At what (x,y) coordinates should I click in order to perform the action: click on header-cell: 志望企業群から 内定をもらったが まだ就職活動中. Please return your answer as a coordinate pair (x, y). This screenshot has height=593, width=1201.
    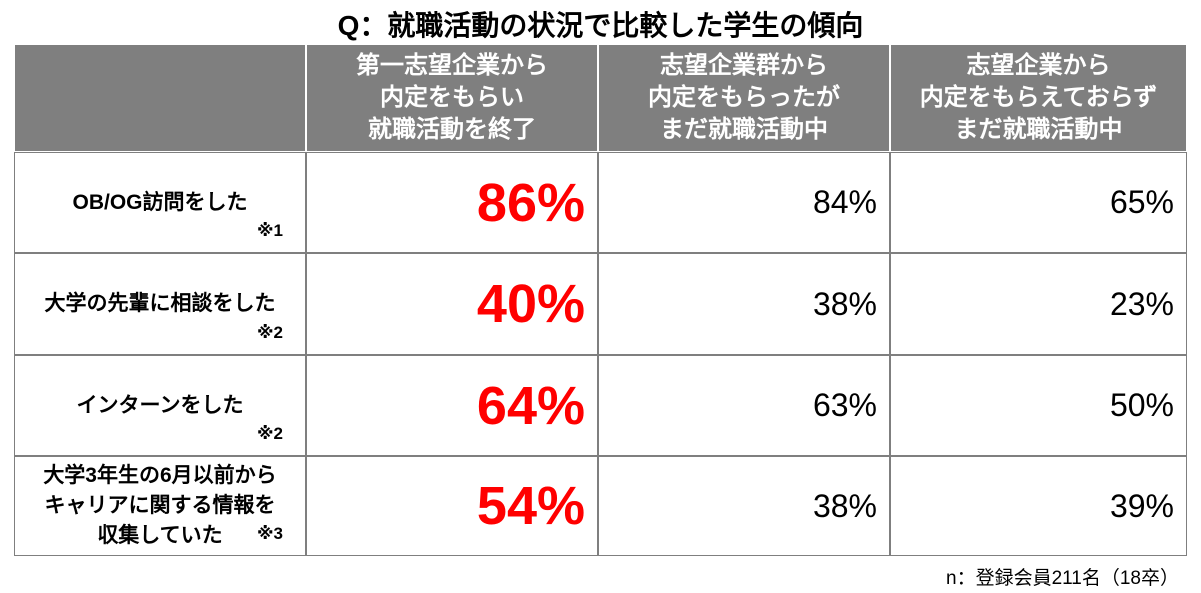
    Looking at the image, I should click on (744, 98).